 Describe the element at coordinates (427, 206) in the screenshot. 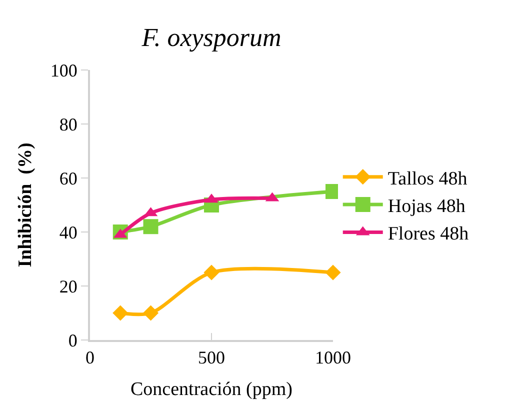

I see `legend-label: Hojas 48h` at that location.